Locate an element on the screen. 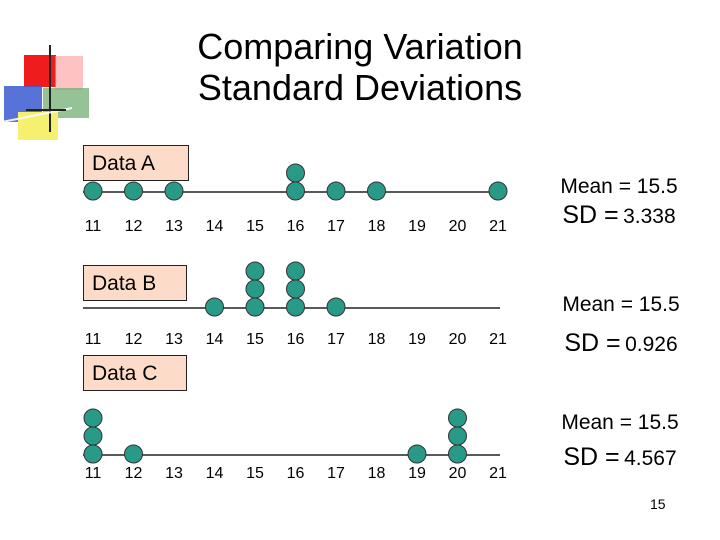 The width and height of the screenshot is (720, 540). data-b-tick-label: 20 is located at coordinates (458, 339).